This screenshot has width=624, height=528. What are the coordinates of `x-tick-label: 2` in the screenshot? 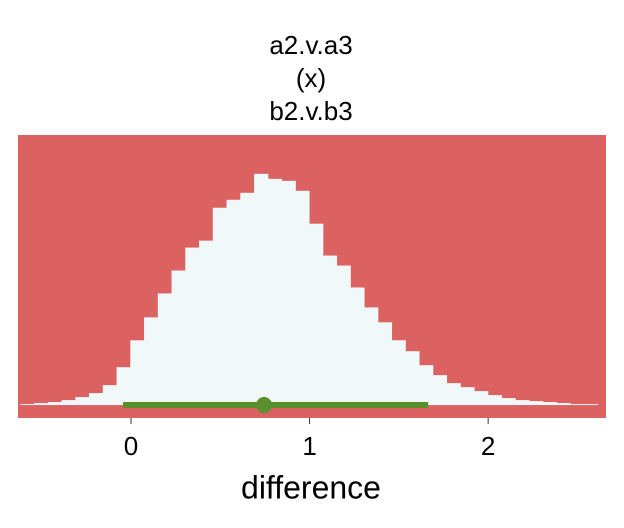 It's located at (488, 446).